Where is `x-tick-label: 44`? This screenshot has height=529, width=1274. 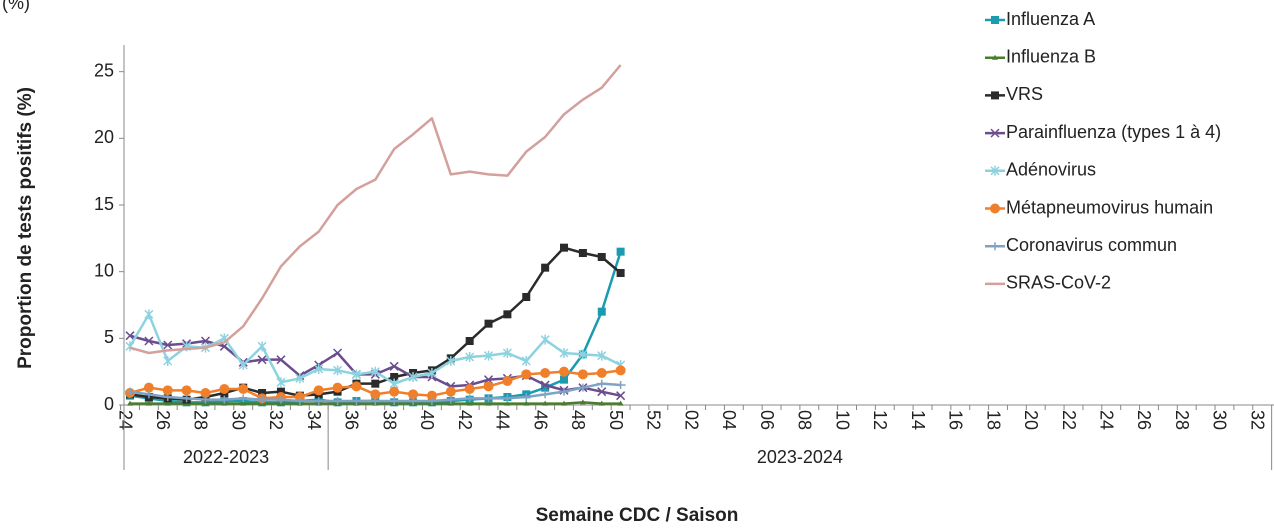 x-tick-label: 44 is located at coordinates (503, 420).